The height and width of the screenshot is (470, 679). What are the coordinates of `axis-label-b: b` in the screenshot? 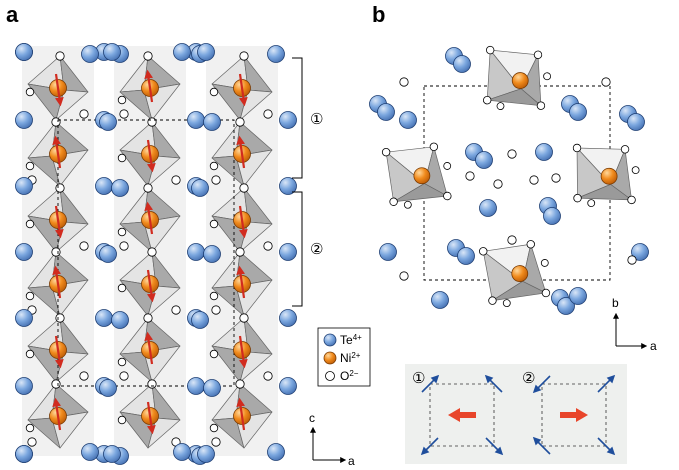 It's located at (615, 303).